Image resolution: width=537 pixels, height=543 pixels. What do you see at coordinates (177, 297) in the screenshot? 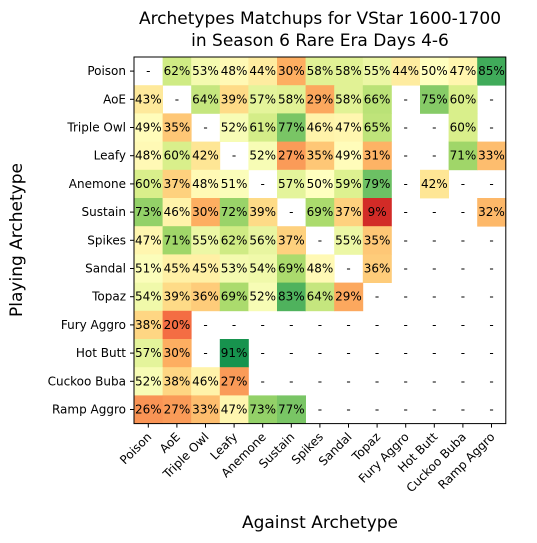
I see `cell-value-label: 39%` at bounding box center [177, 297].